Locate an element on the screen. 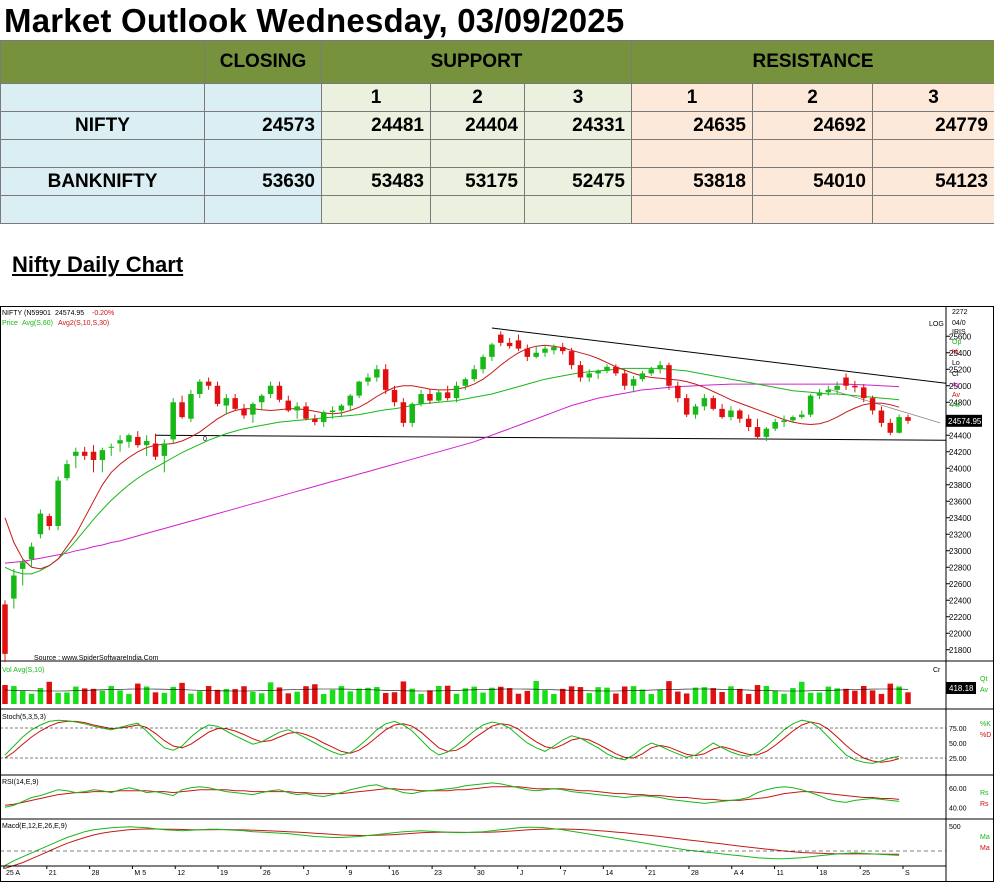 This screenshot has height=882, width=994. y-tick-label: 22800 is located at coordinates (960, 567).